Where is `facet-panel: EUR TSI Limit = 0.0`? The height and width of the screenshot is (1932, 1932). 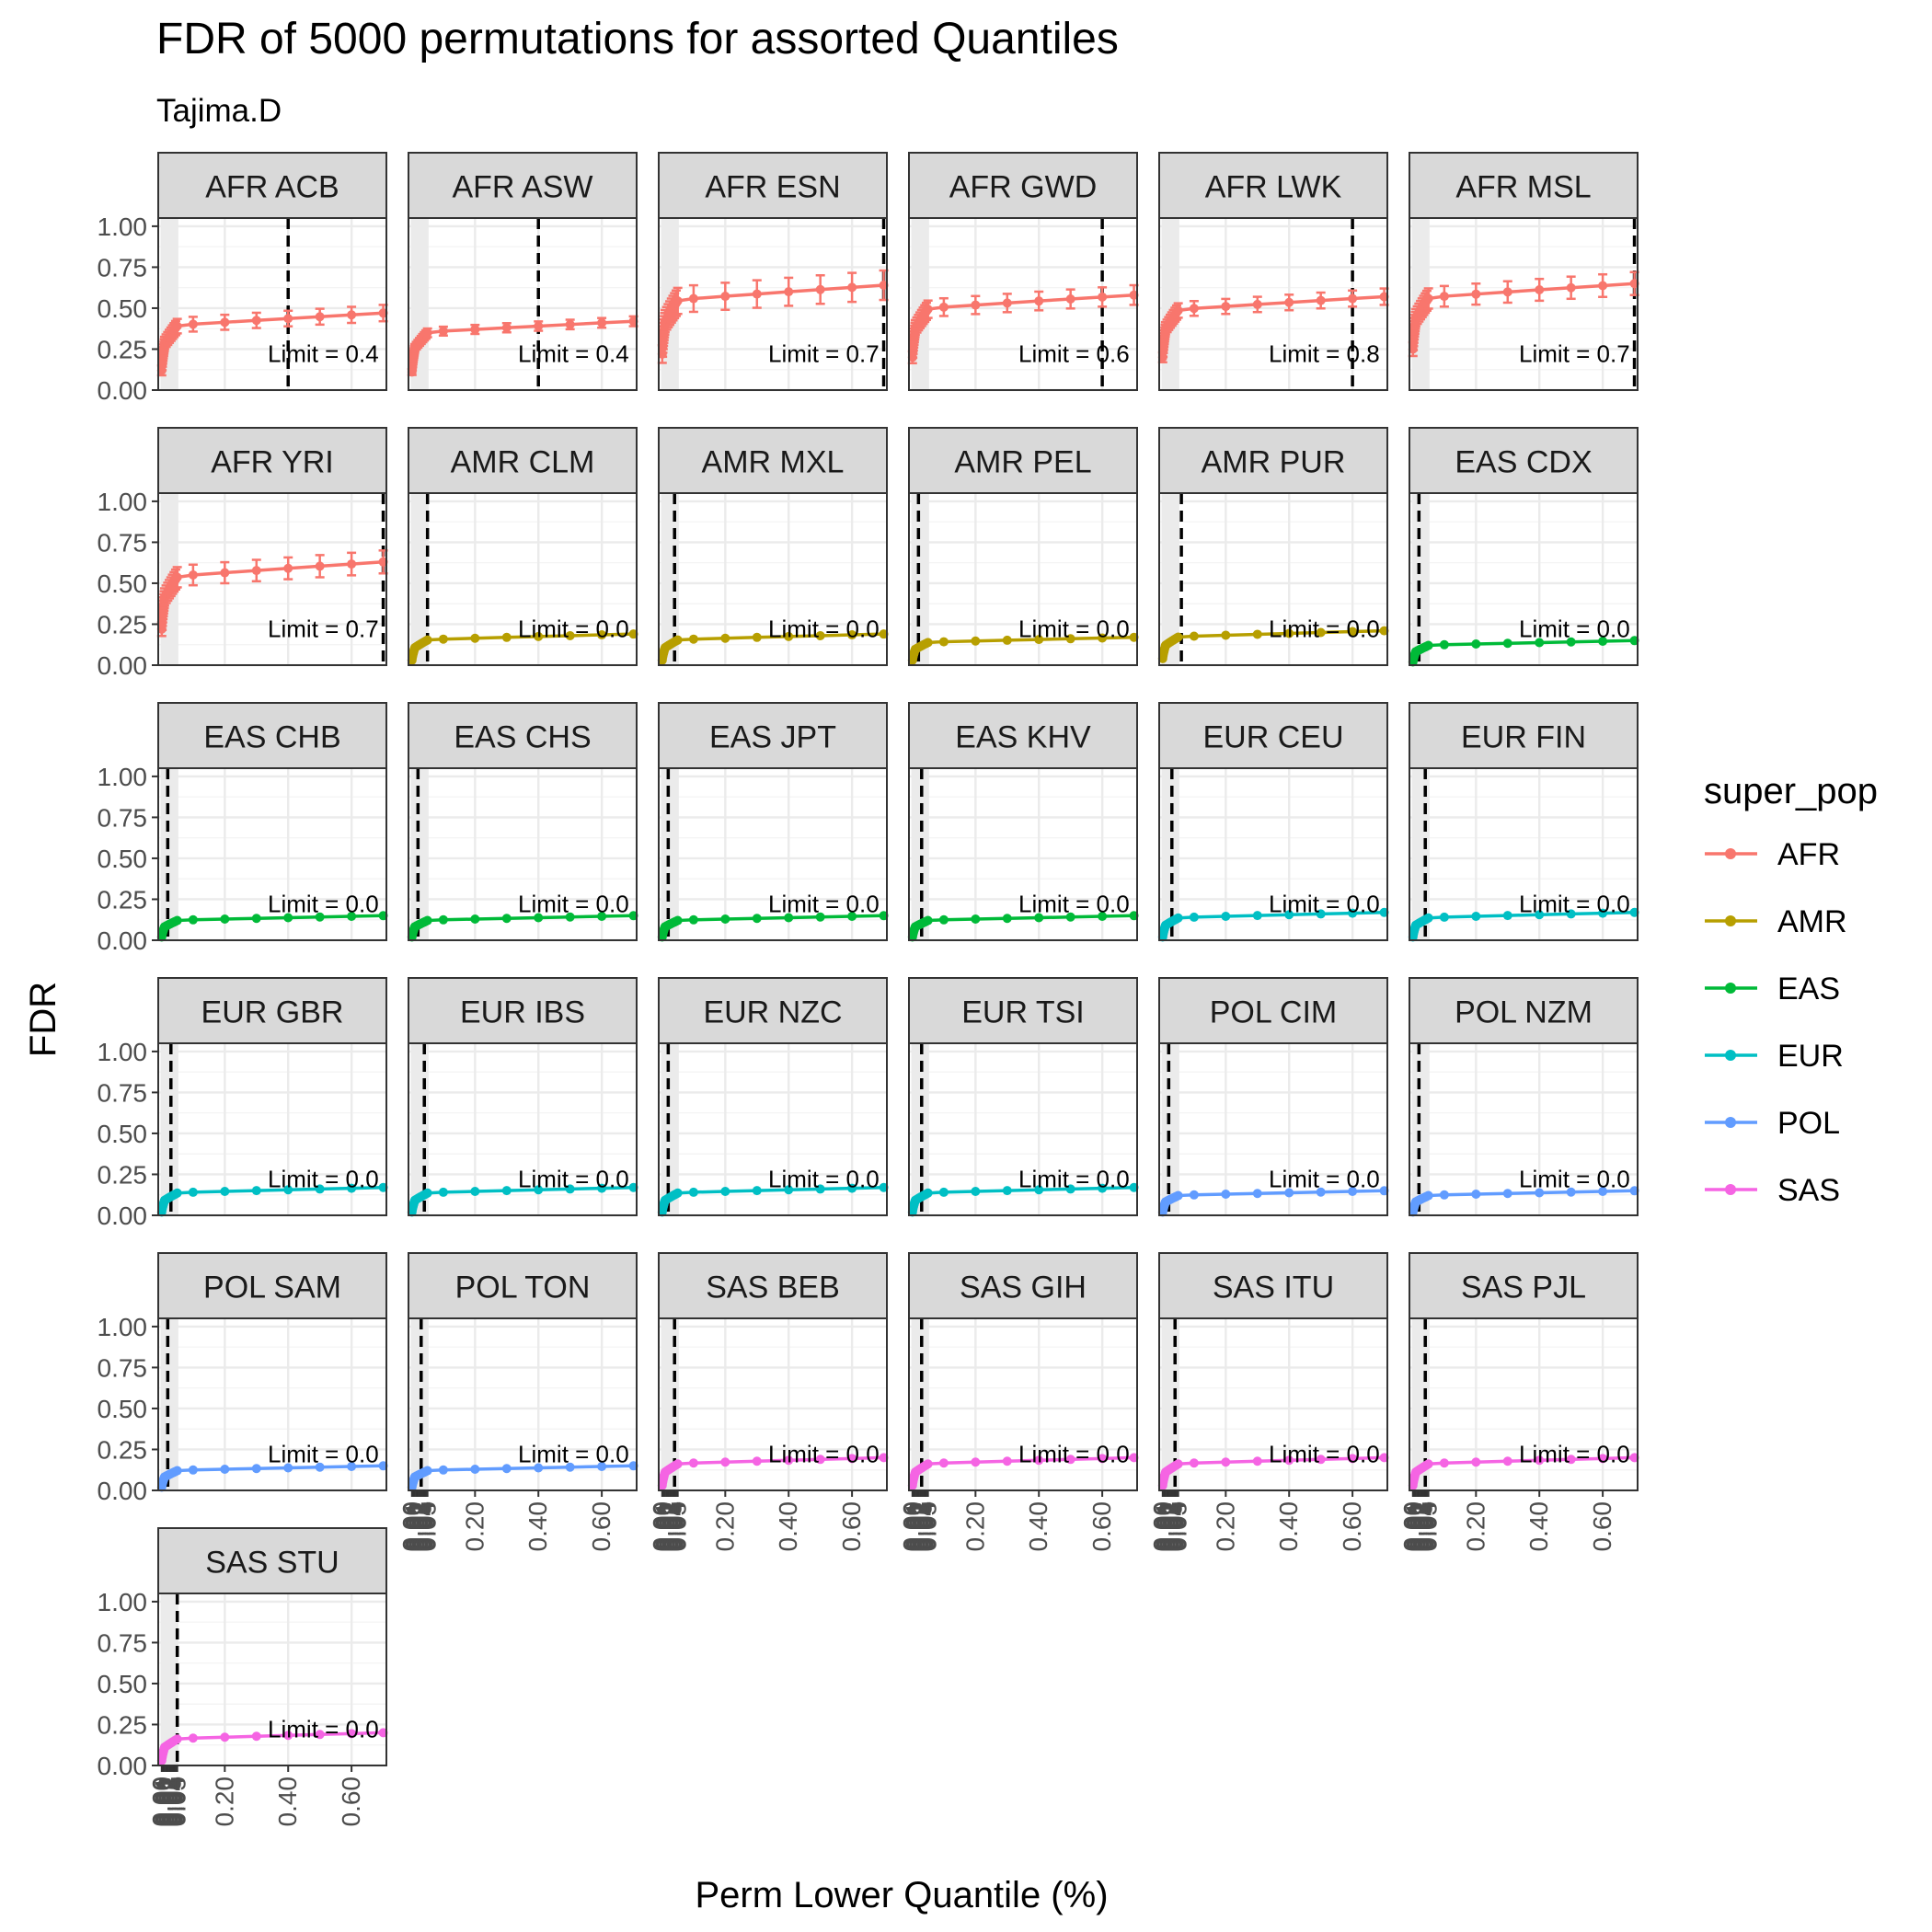
facet-panel: EUR TSI Limit = 0.0 is located at coordinates (1023, 1097).